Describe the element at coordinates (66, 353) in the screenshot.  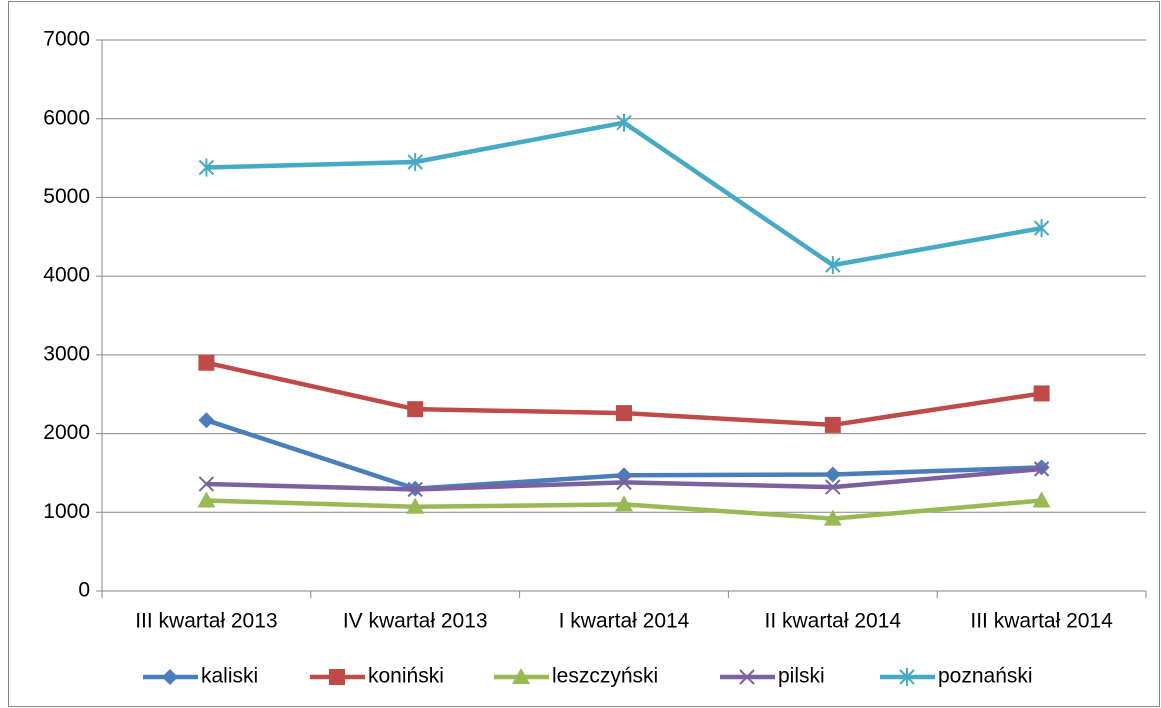
I see `y-tick-label: 3000` at that location.